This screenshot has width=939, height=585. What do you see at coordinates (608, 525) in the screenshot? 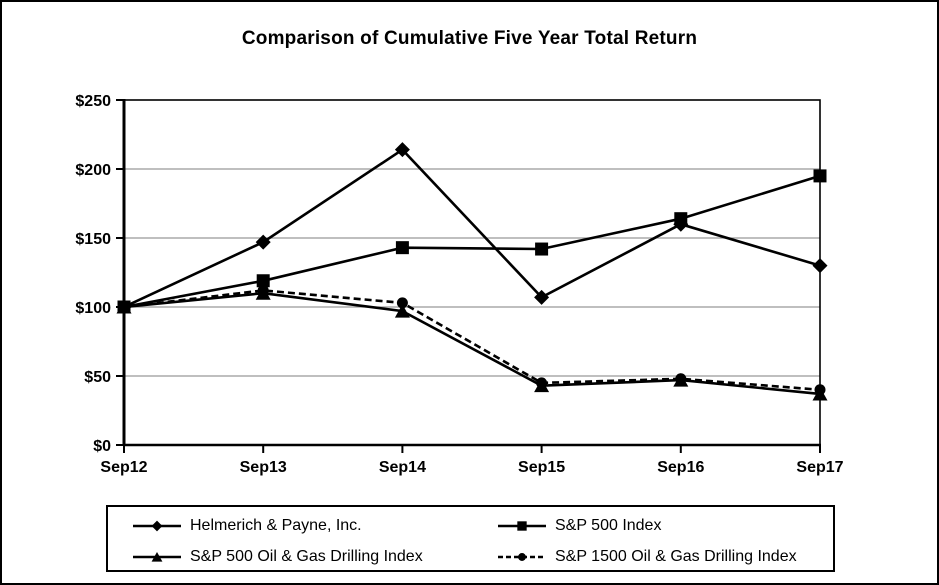
I see `legend-label-sp500: S&P 500 Index` at bounding box center [608, 525].